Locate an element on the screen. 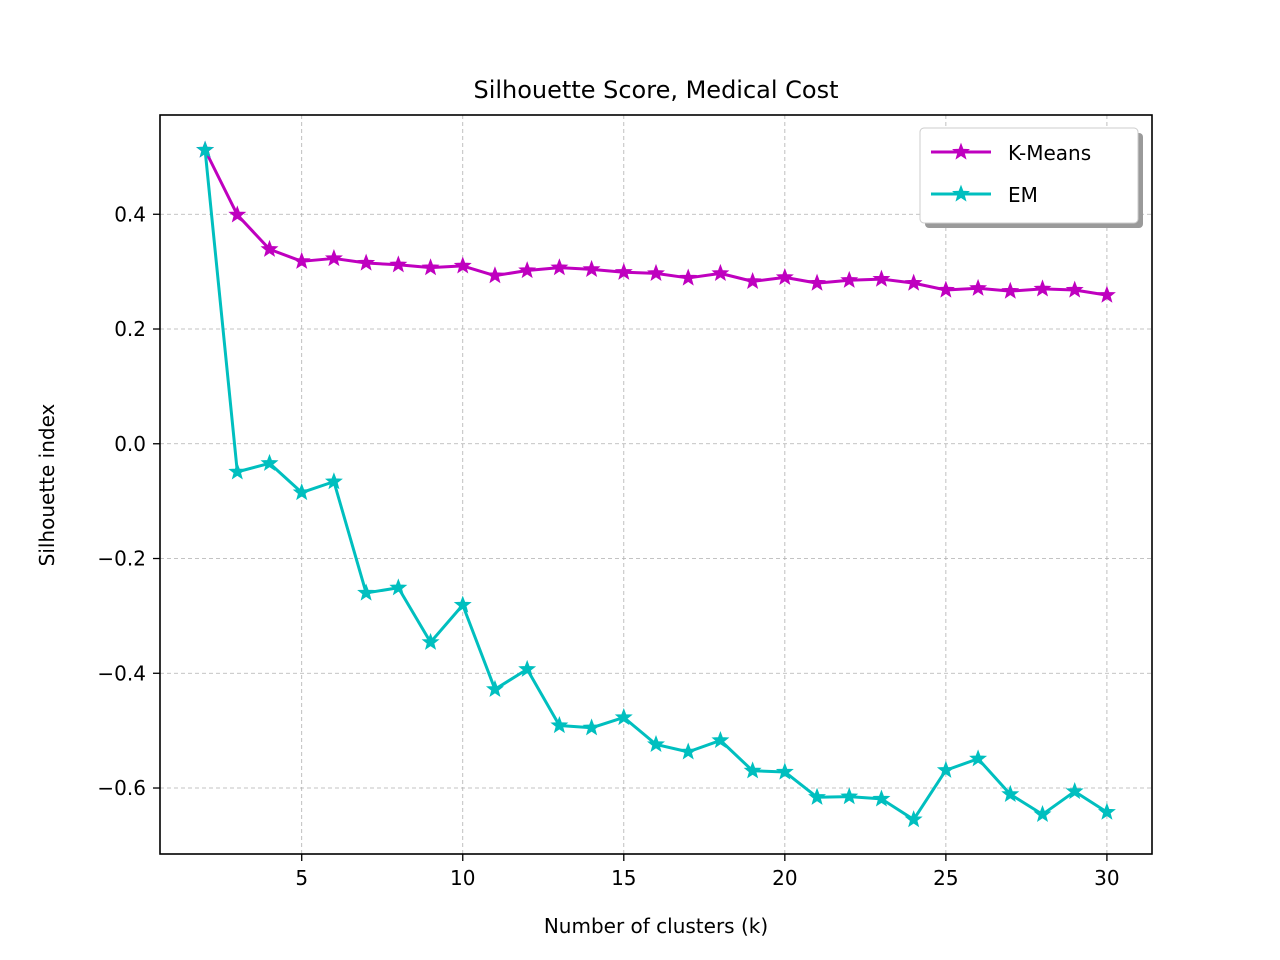 This screenshot has height=960, width=1280. x-tick-label: 25 is located at coordinates (945, 878).